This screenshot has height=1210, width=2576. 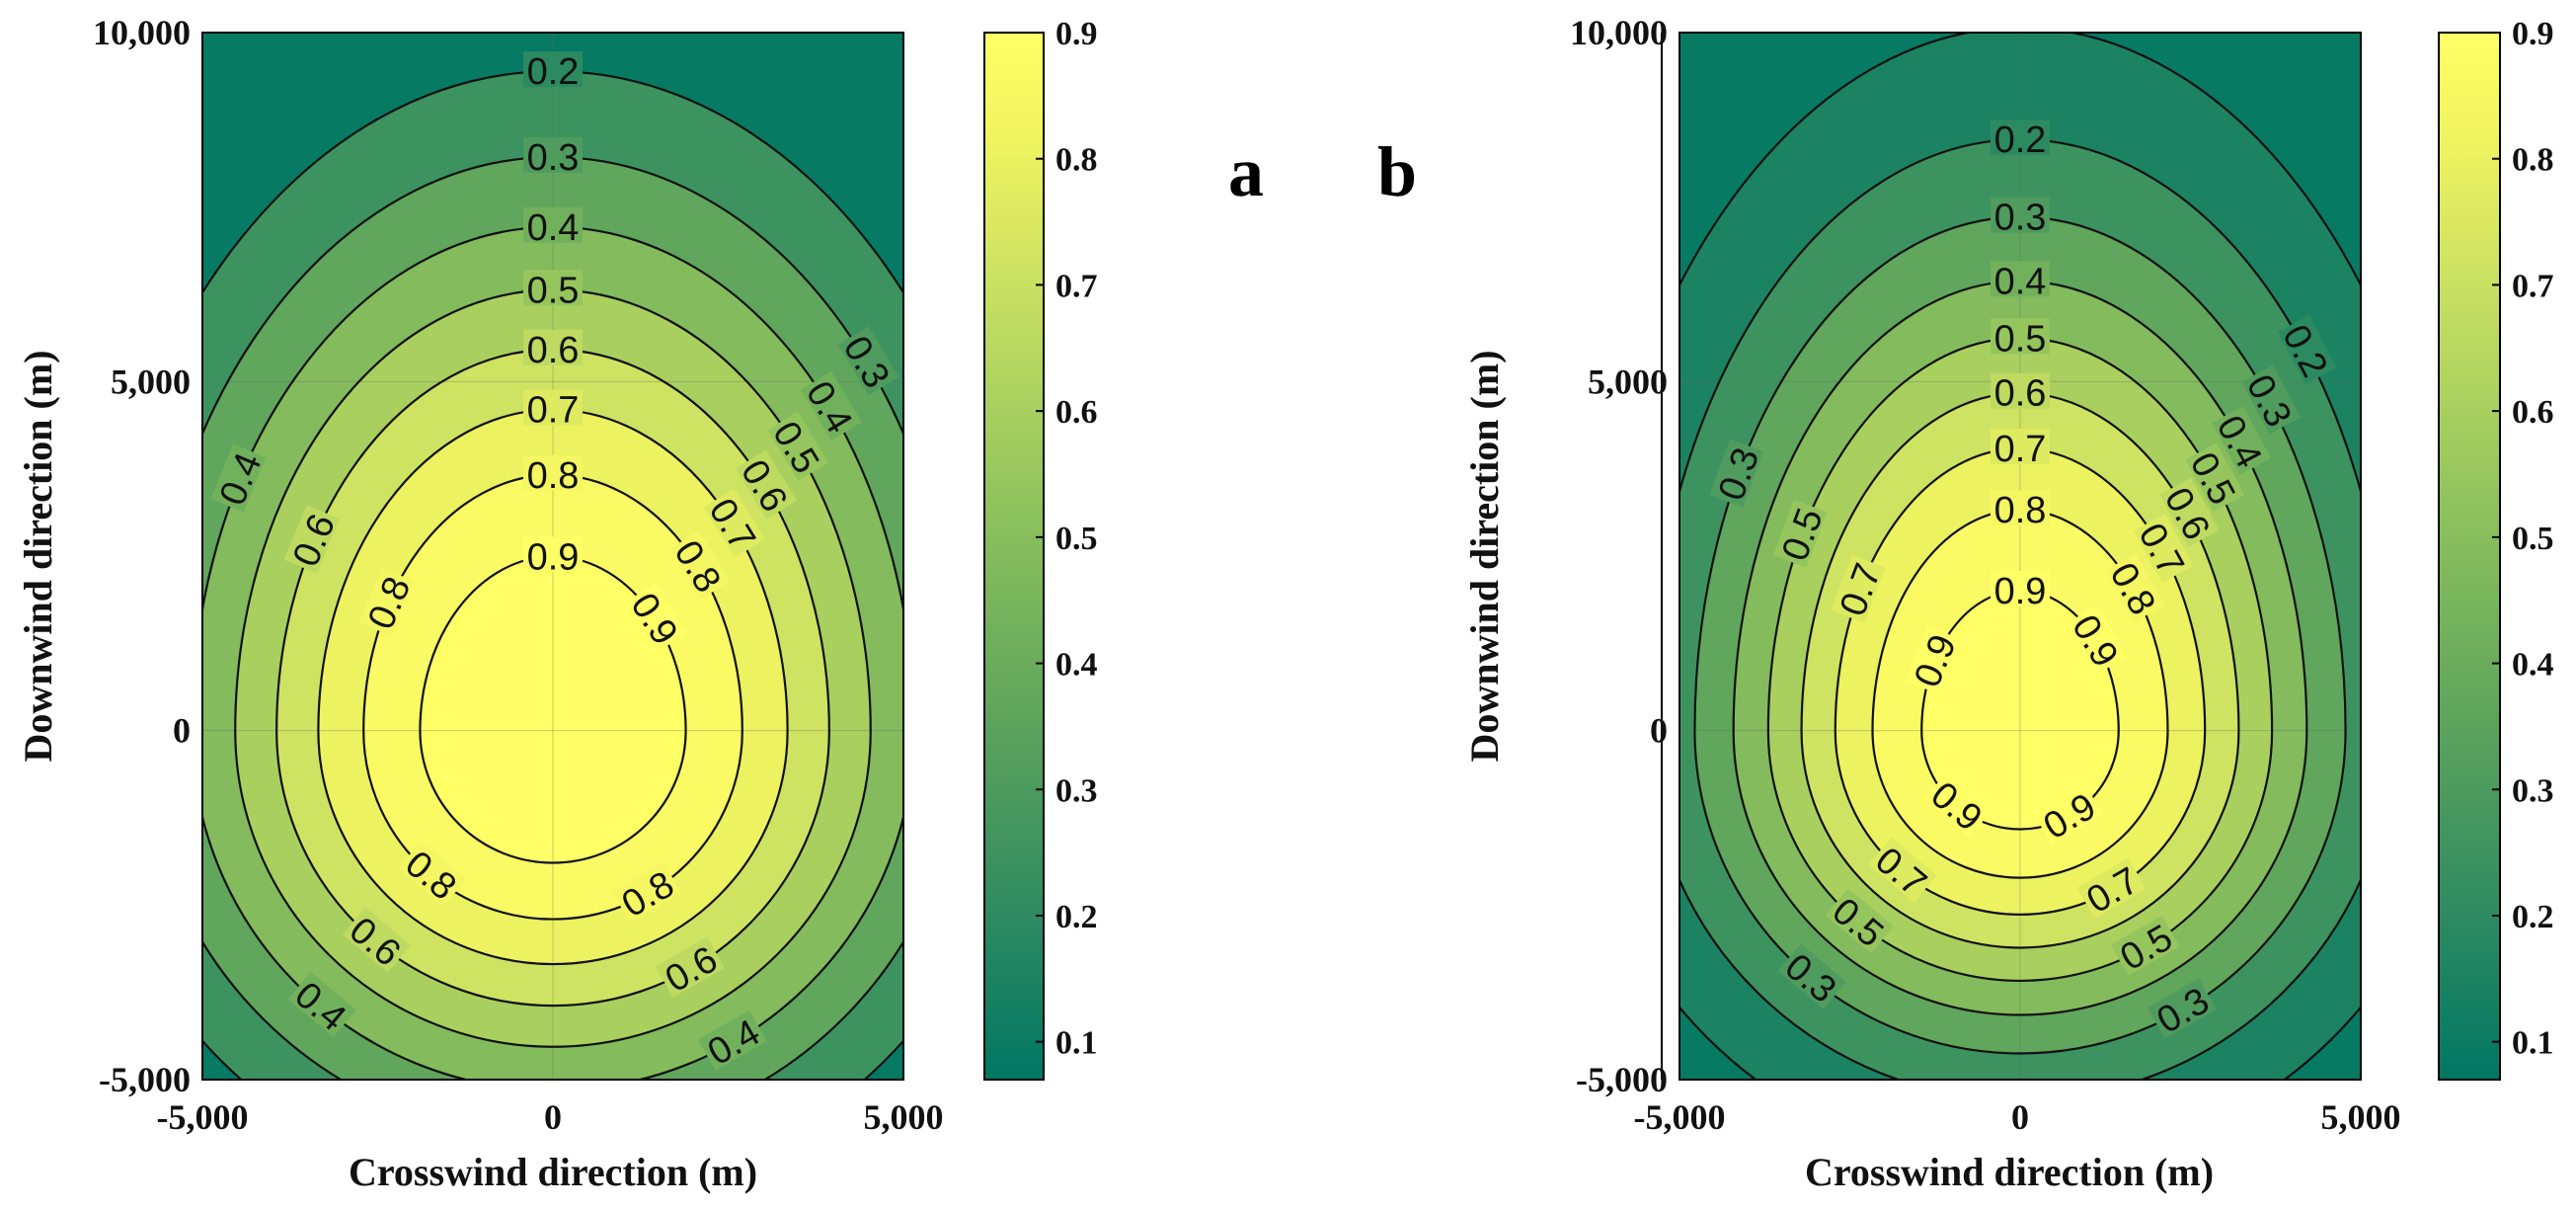 I want to click on y-axis-label-b: Downwind direction (m), so click(x=1484, y=556).